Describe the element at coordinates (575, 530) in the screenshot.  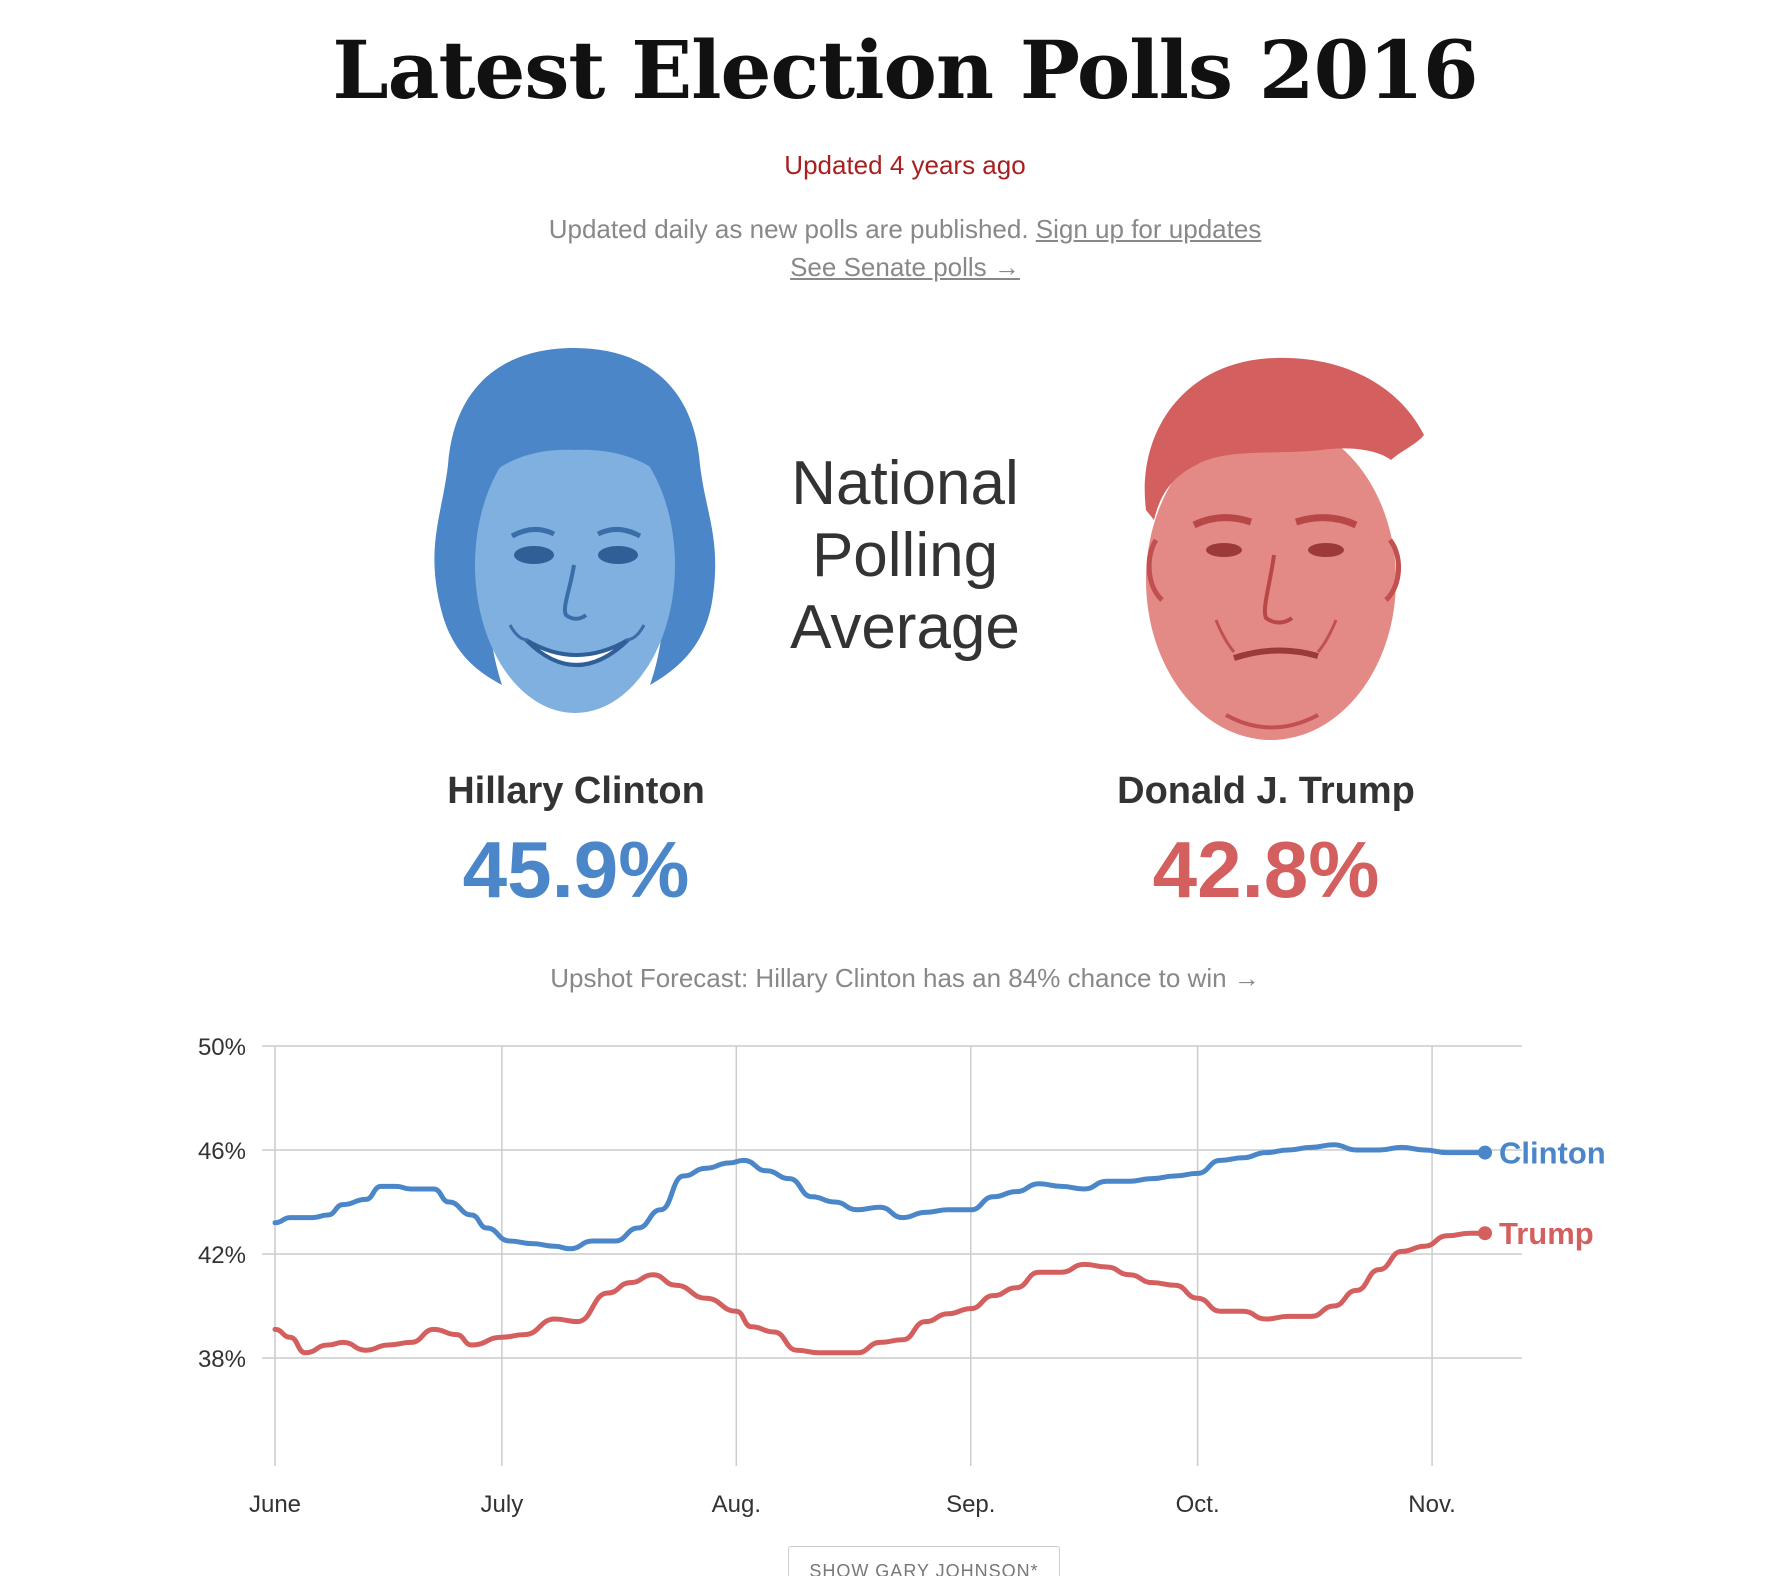
I see `clinton-headshot-graphic` at that location.